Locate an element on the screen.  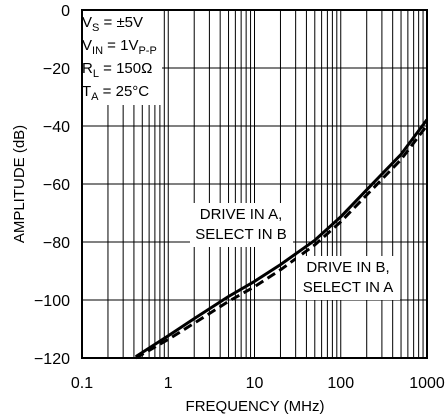
annotation-drive-a-background is located at coordinates (241, 225).